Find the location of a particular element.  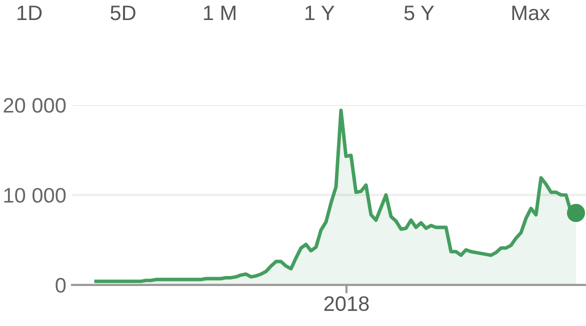

text: 5D is located at coordinates (123, 13).